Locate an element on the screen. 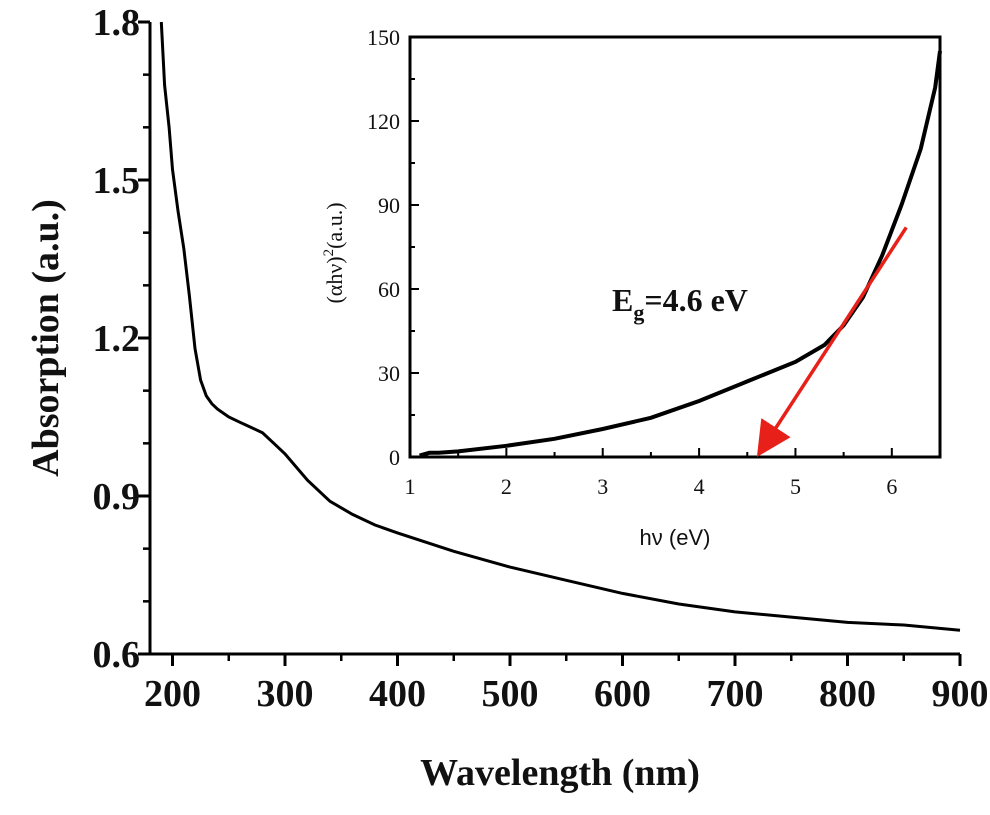 The image size is (990, 815). inset-x-tick-label: 5 is located at coordinates (795, 486).